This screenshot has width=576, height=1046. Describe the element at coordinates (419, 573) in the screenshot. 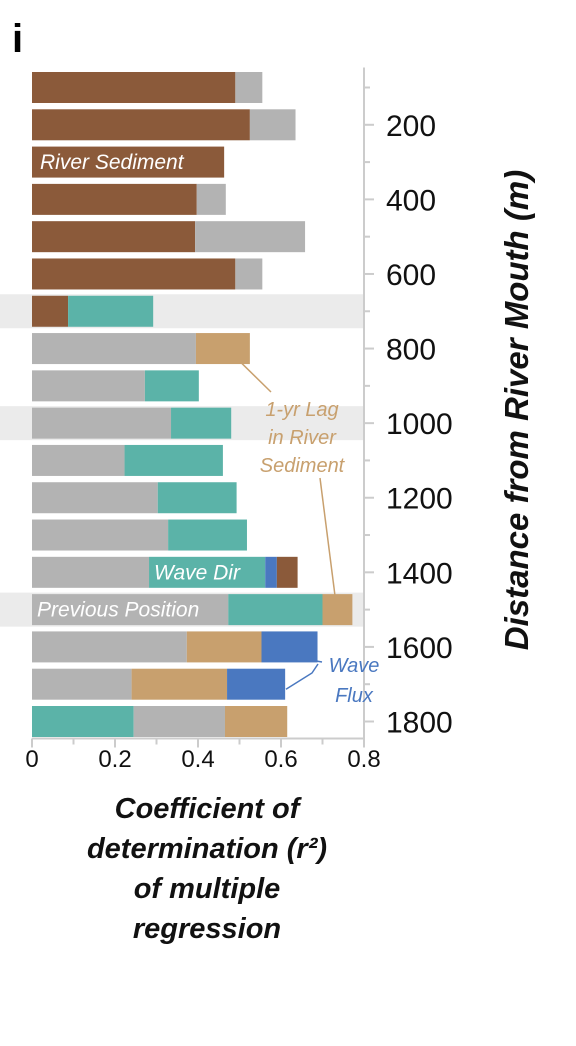

I see `y-tick-label: 1400` at that location.